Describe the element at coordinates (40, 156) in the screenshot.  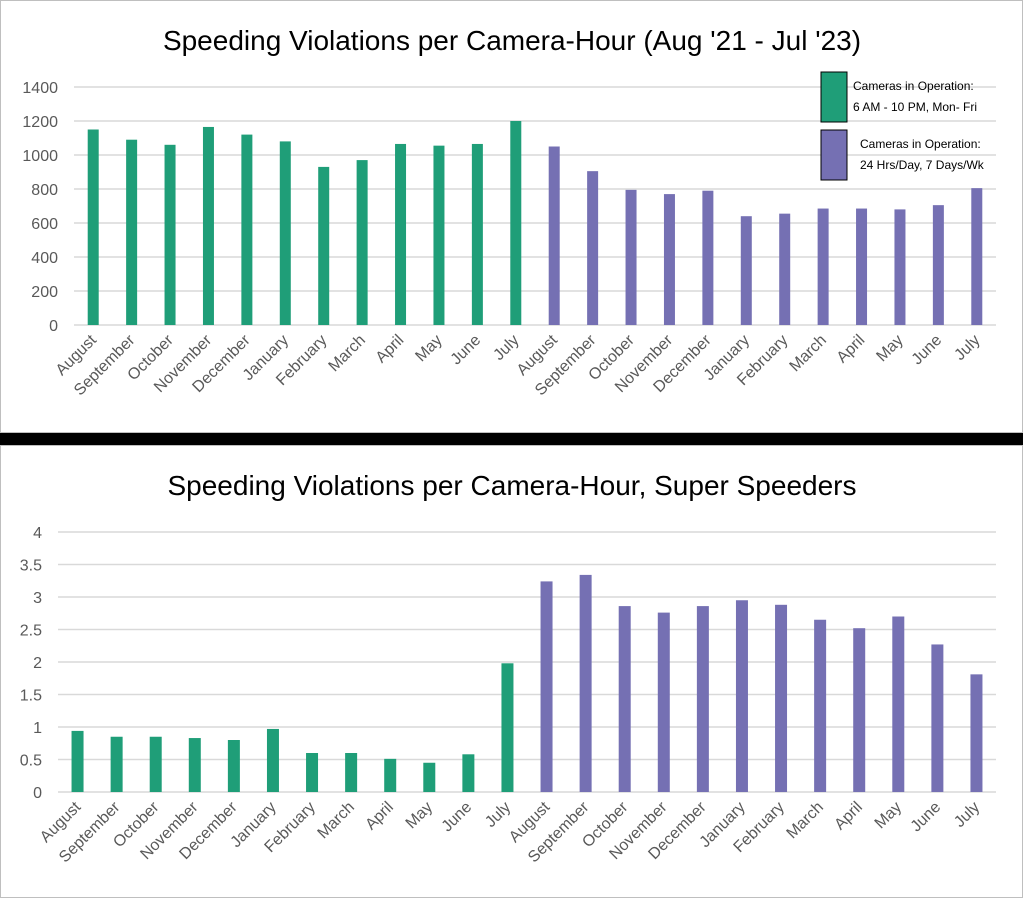
I see `y-tick-label: 1000` at that location.